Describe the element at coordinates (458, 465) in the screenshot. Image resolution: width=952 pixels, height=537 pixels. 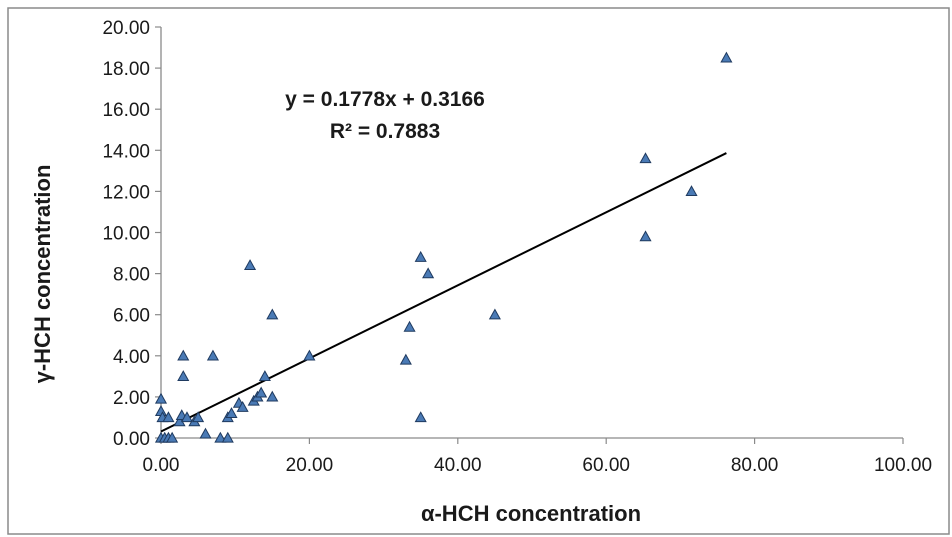
I see `x-tick-label: 40.00` at that location.